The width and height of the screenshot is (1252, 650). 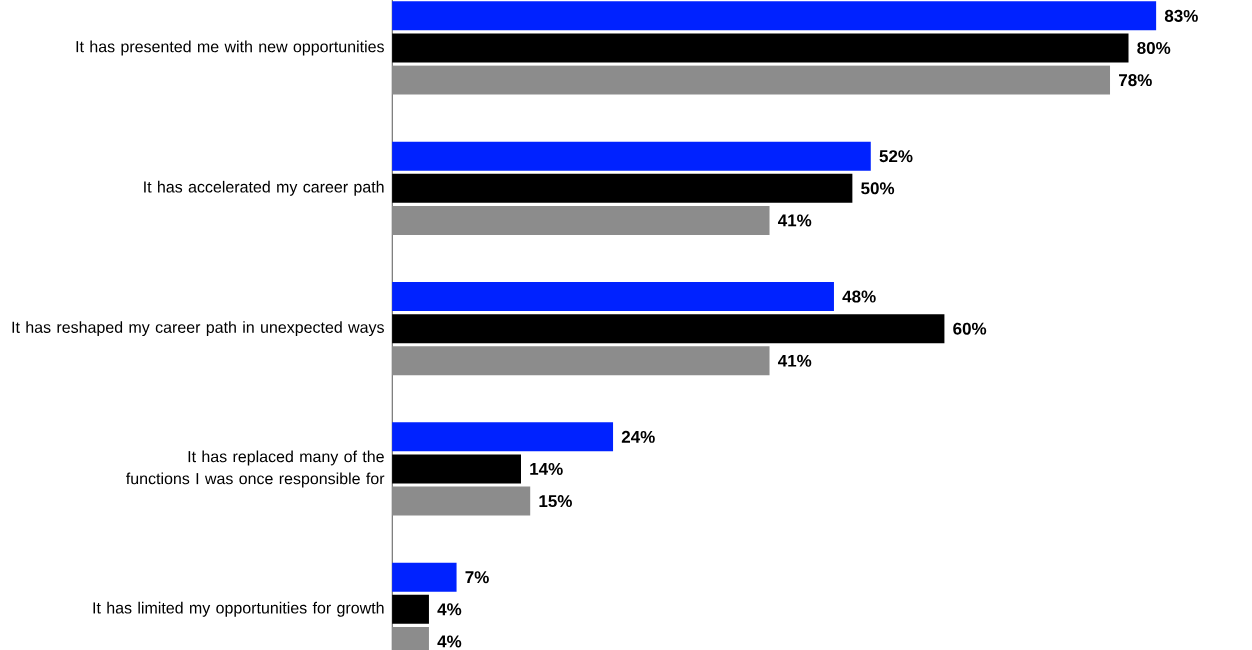 What do you see at coordinates (546, 468) in the screenshot?
I see `data-label: 14%` at bounding box center [546, 468].